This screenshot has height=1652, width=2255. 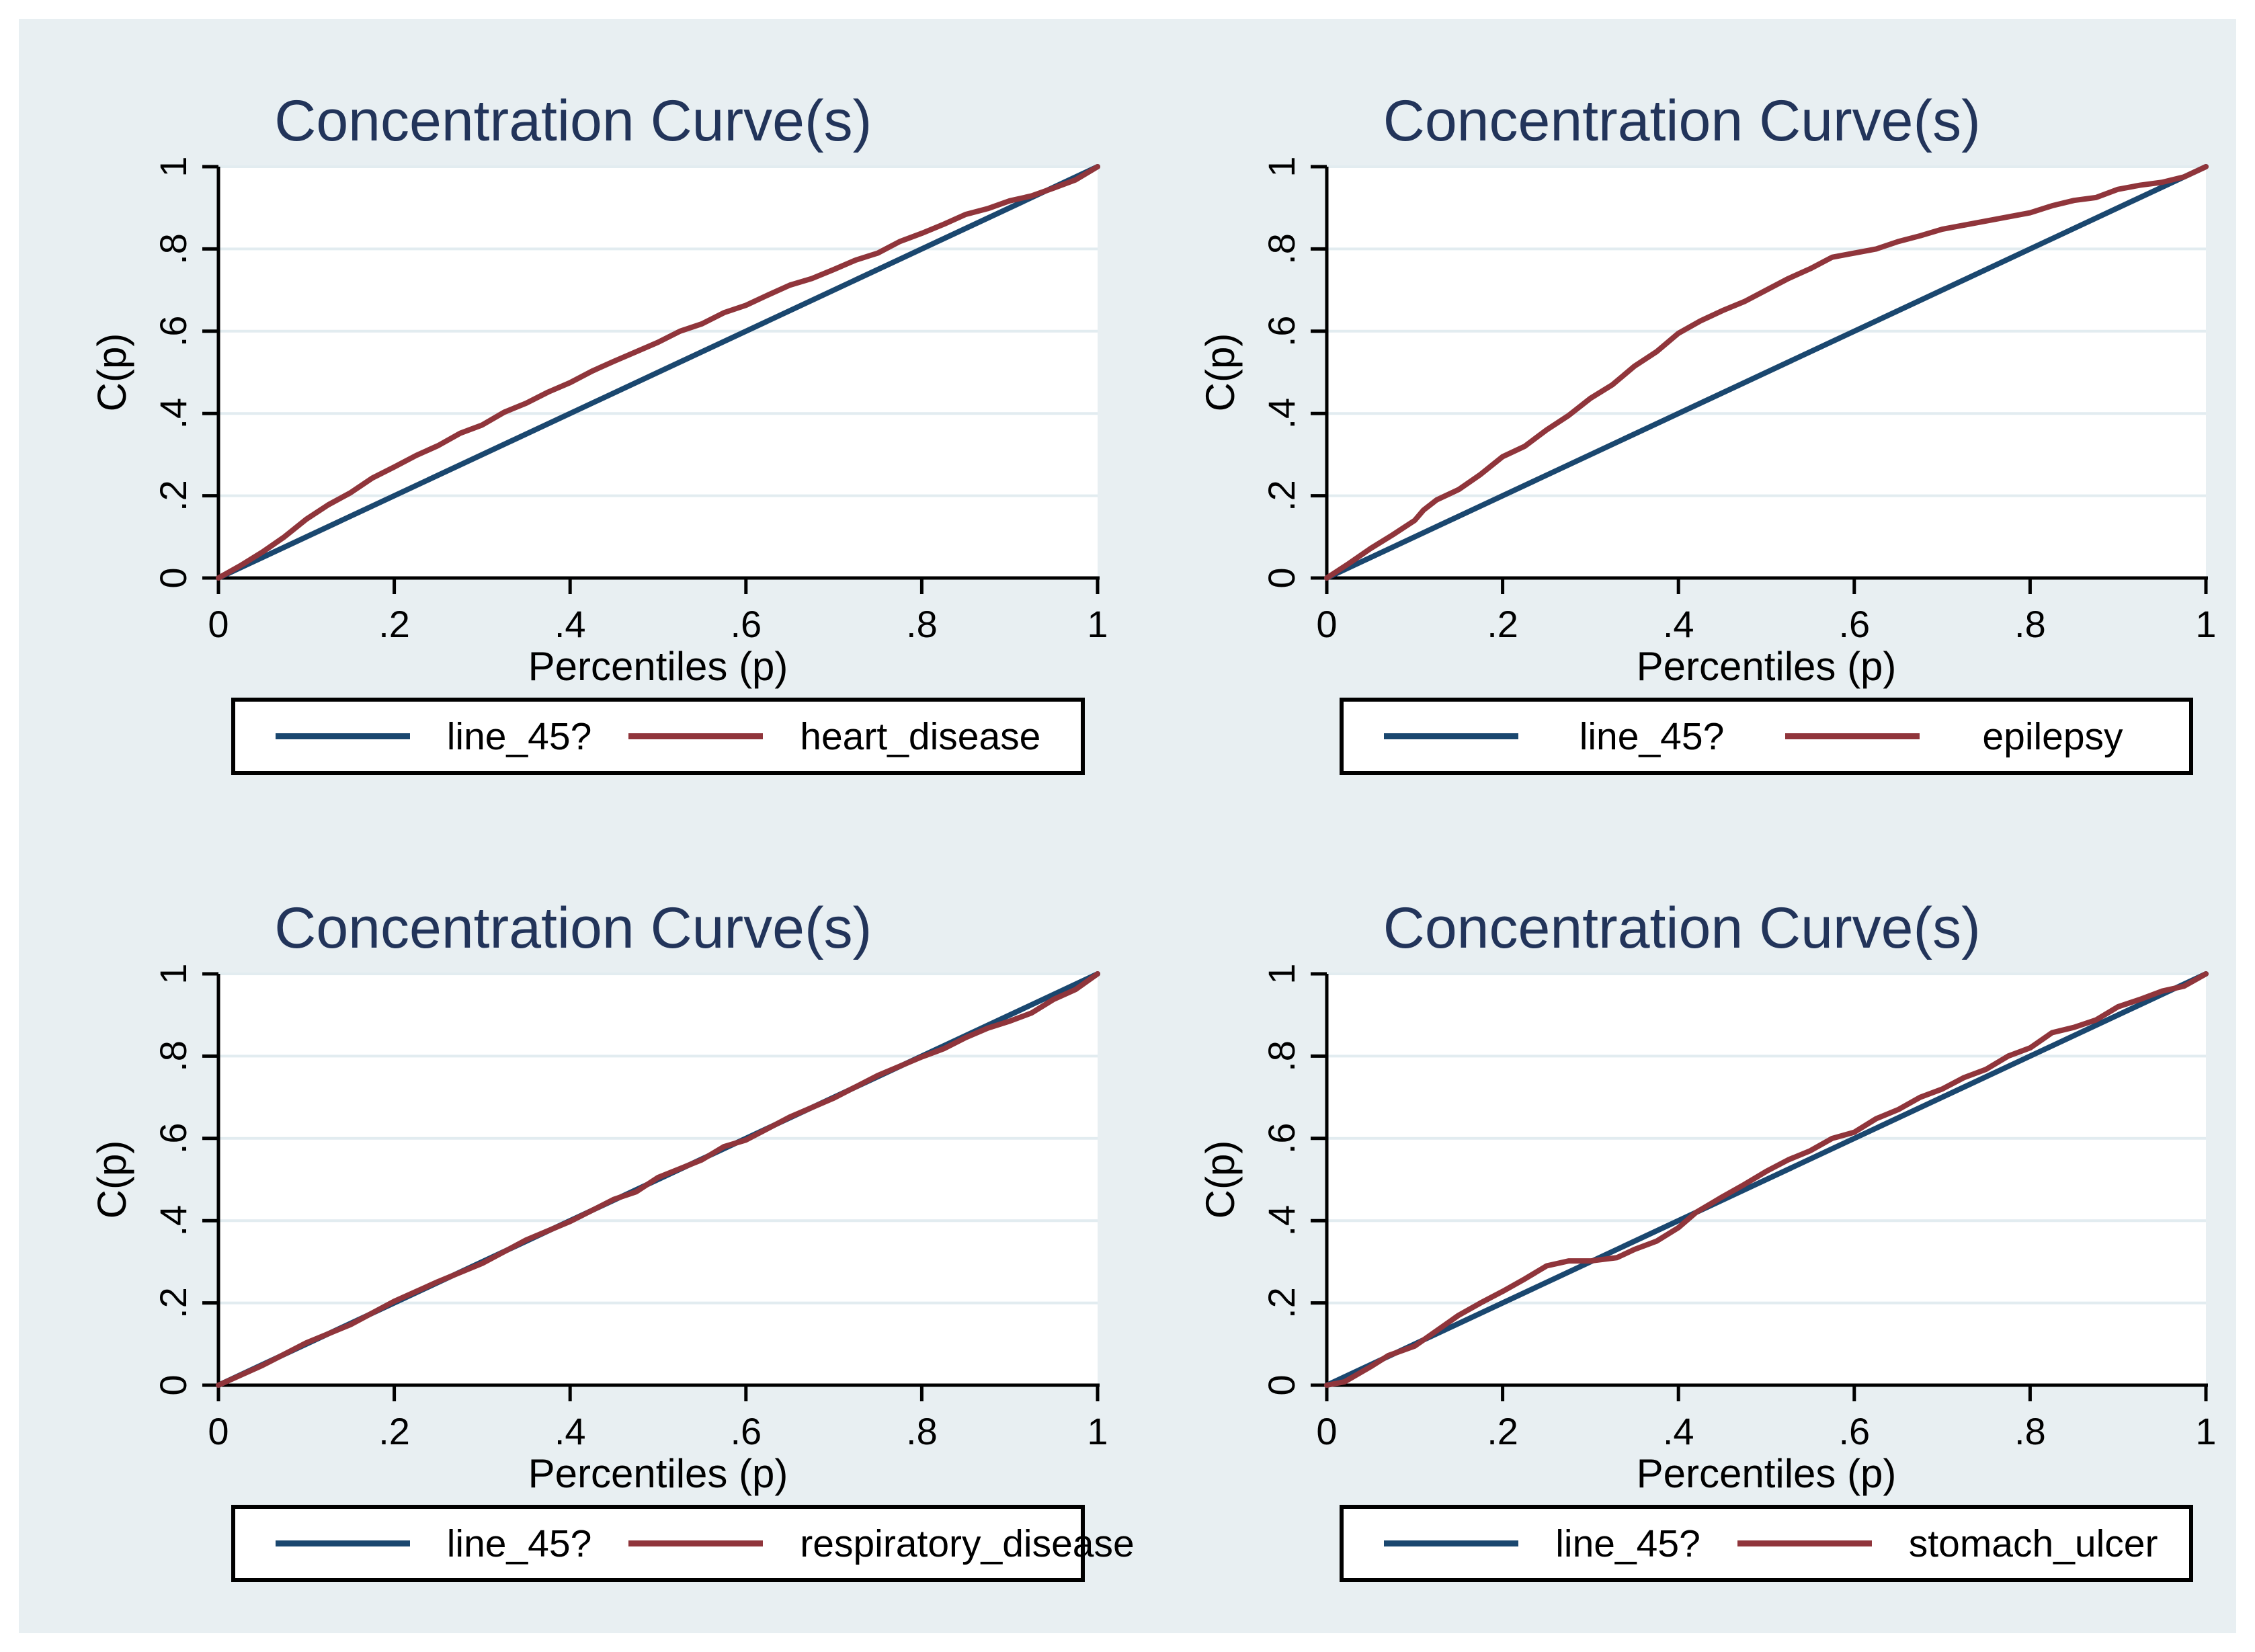 What do you see at coordinates (2033, 1543) in the screenshot?
I see `legend-disease-label: stomach_ulcer` at bounding box center [2033, 1543].